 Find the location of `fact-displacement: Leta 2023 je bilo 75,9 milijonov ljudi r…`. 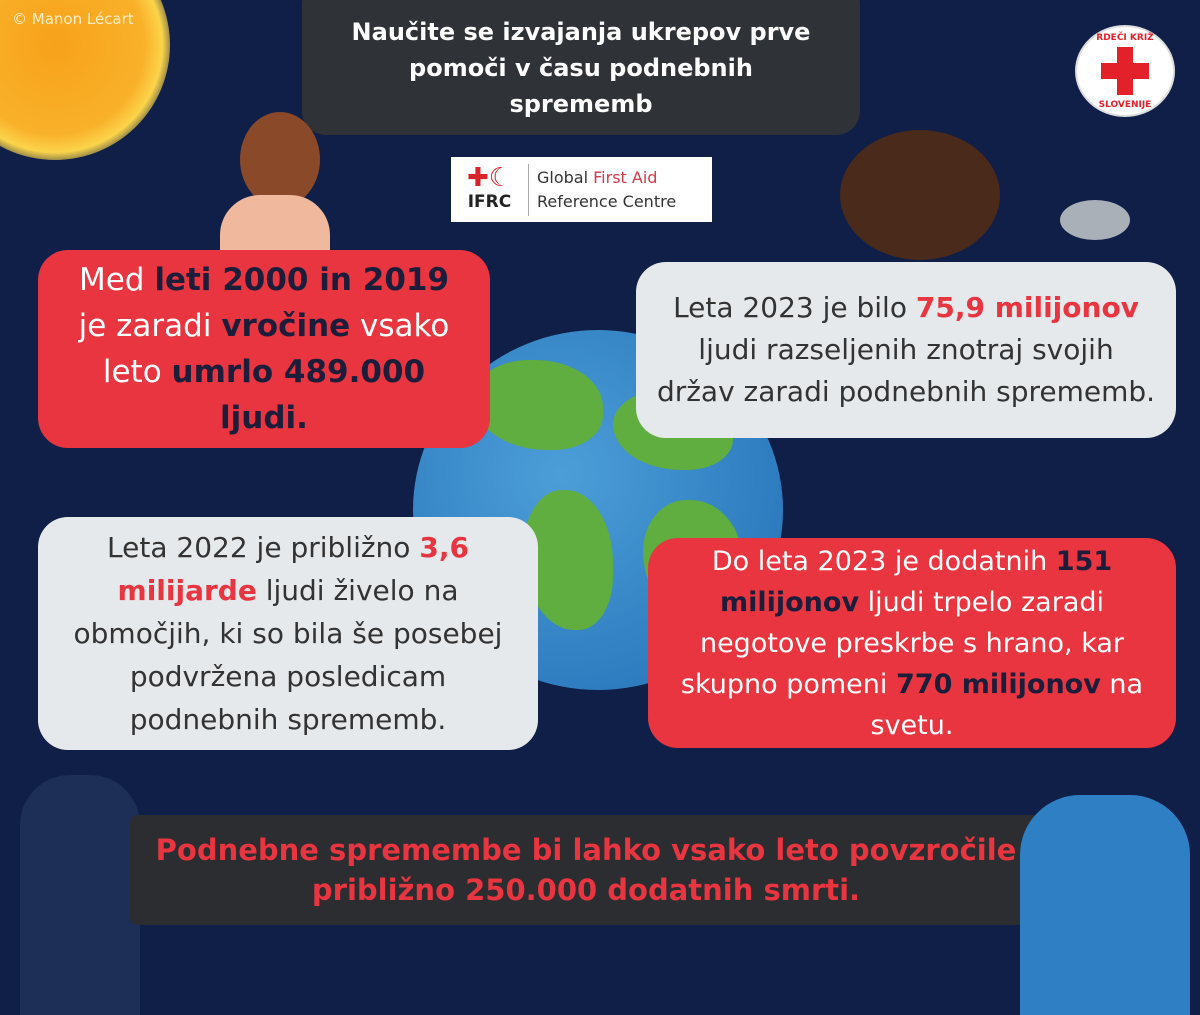

fact-displacement: Leta 2023 je bilo 75,9 milijonov ljudi r… is located at coordinates (906, 350).